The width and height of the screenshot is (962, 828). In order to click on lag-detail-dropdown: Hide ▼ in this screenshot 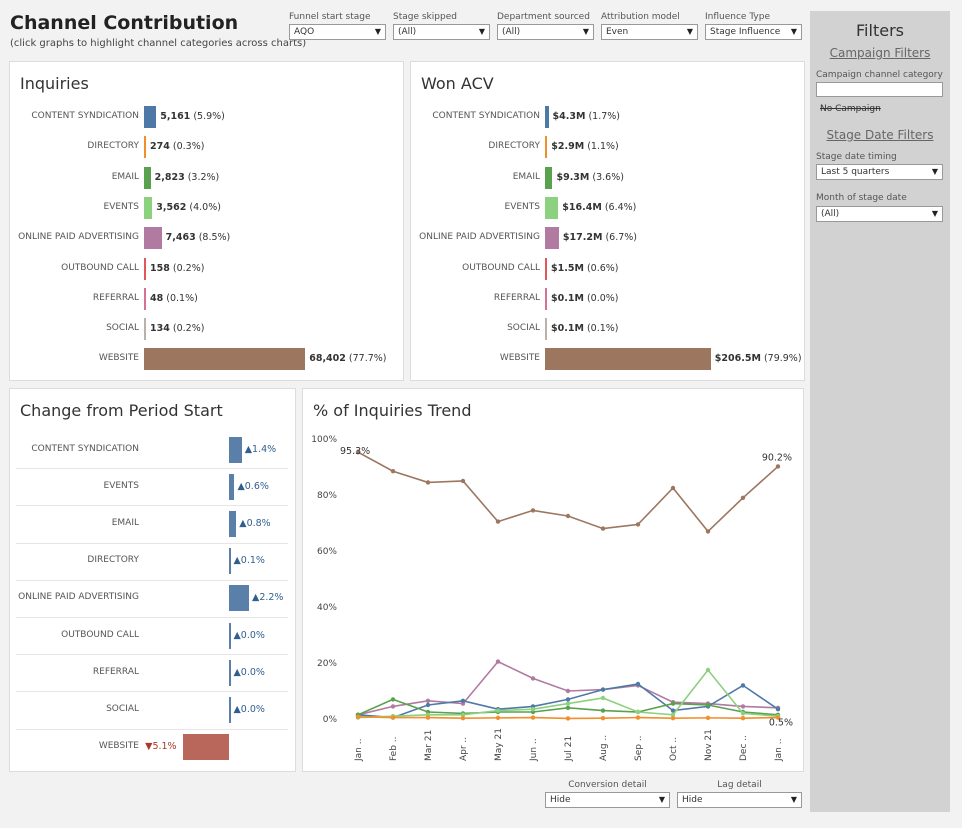, I will do `click(739, 800)`.